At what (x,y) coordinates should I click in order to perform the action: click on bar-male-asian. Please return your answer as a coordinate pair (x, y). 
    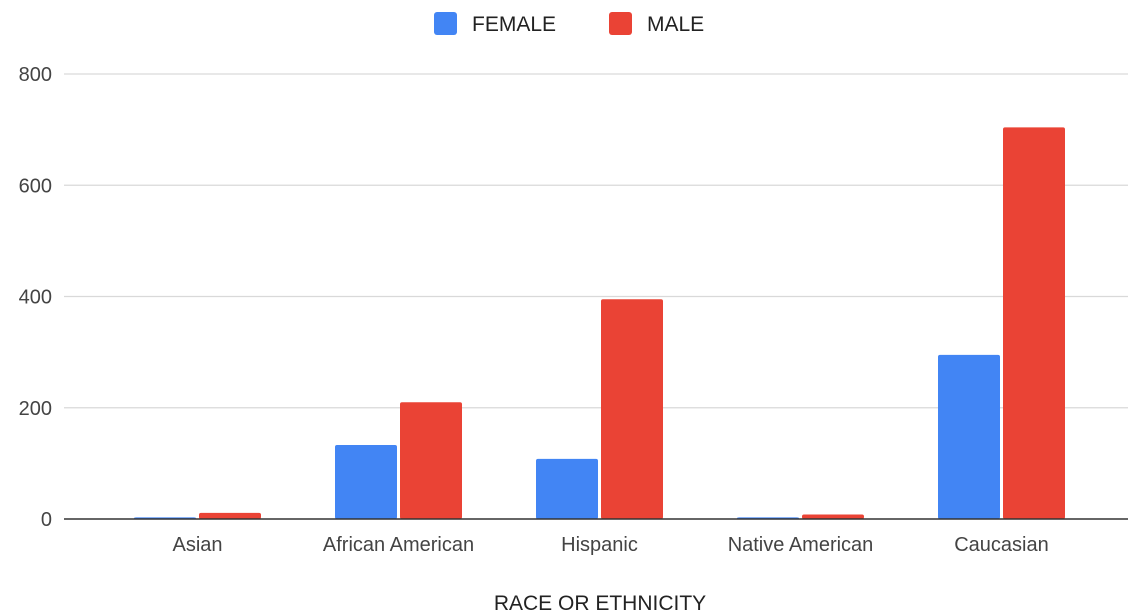
    Looking at the image, I should click on (230, 515).